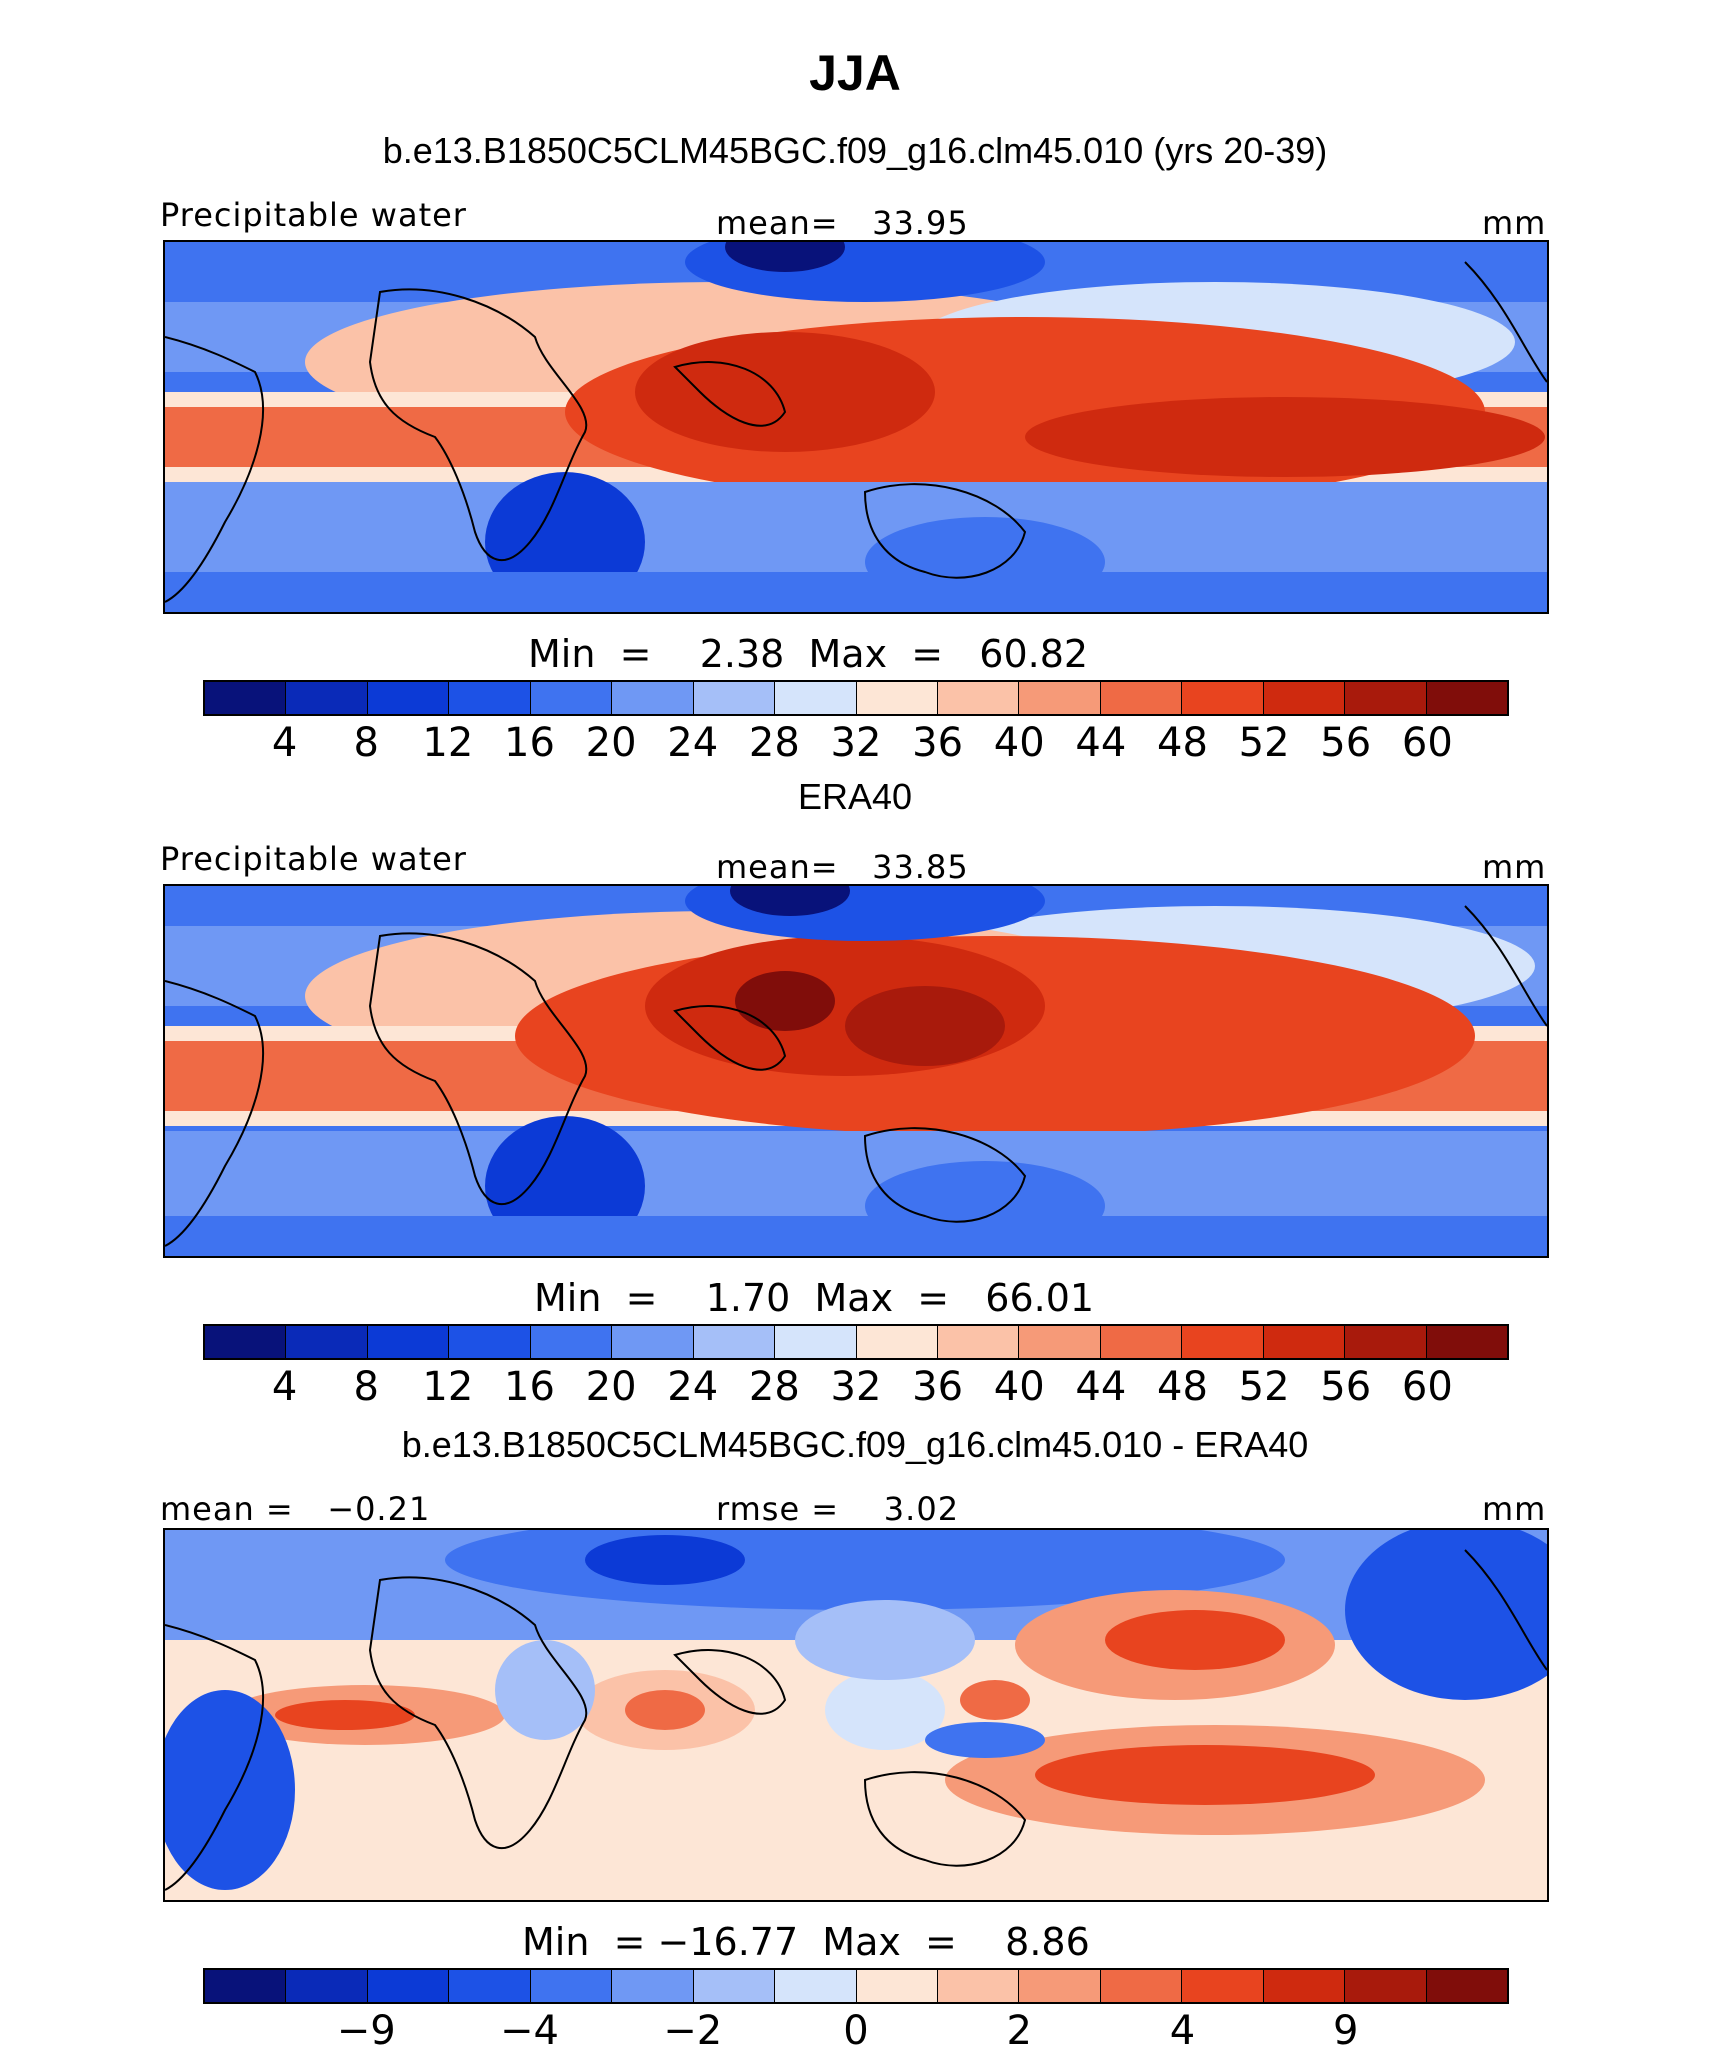 The height and width of the screenshot is (2054, 1710). Describe the element at coordinates (1346, 1387) in the screenshot. I see `colorbar-2-tick: 56` at that location.